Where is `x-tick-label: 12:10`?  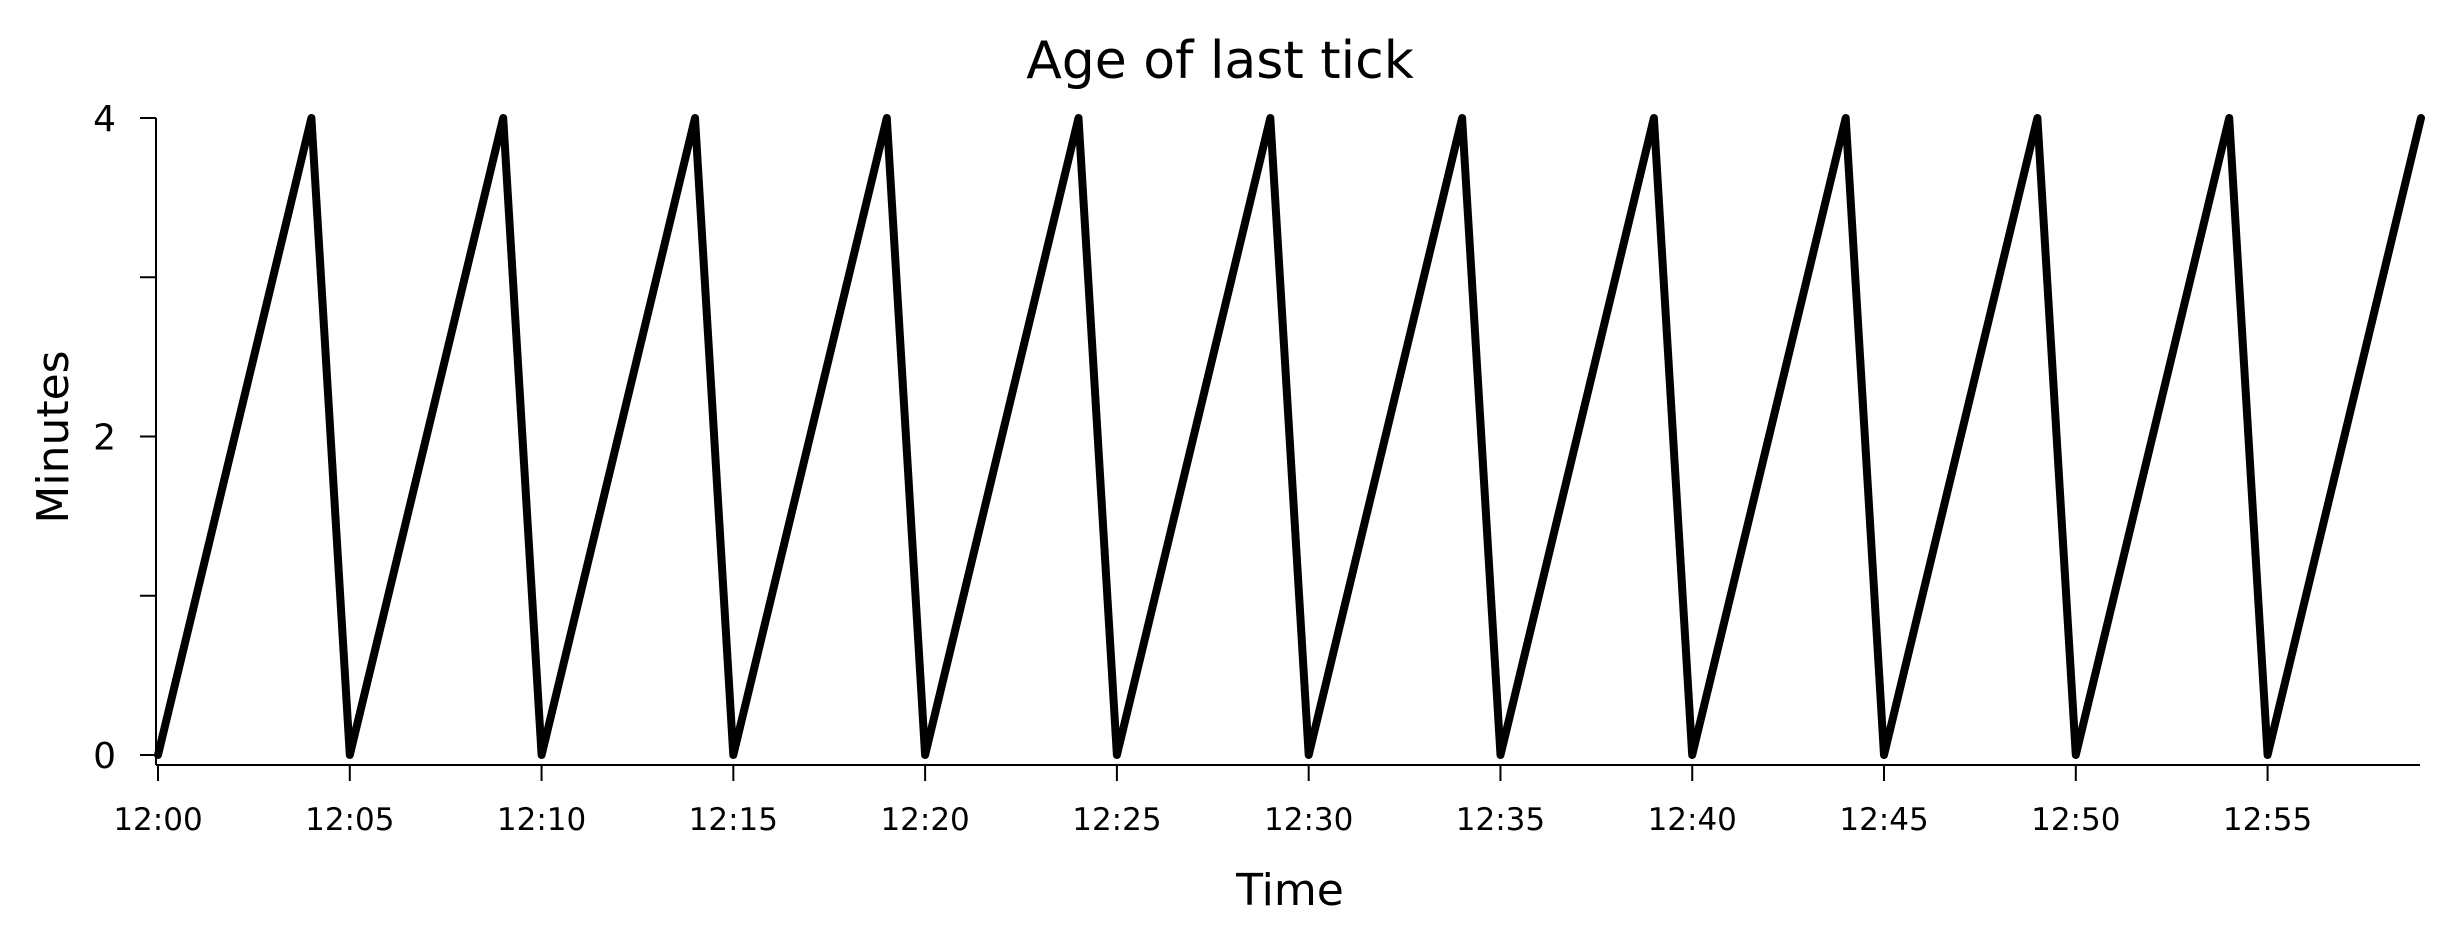 x-tick-label: 12:10 is located at coordinates (541, 820).